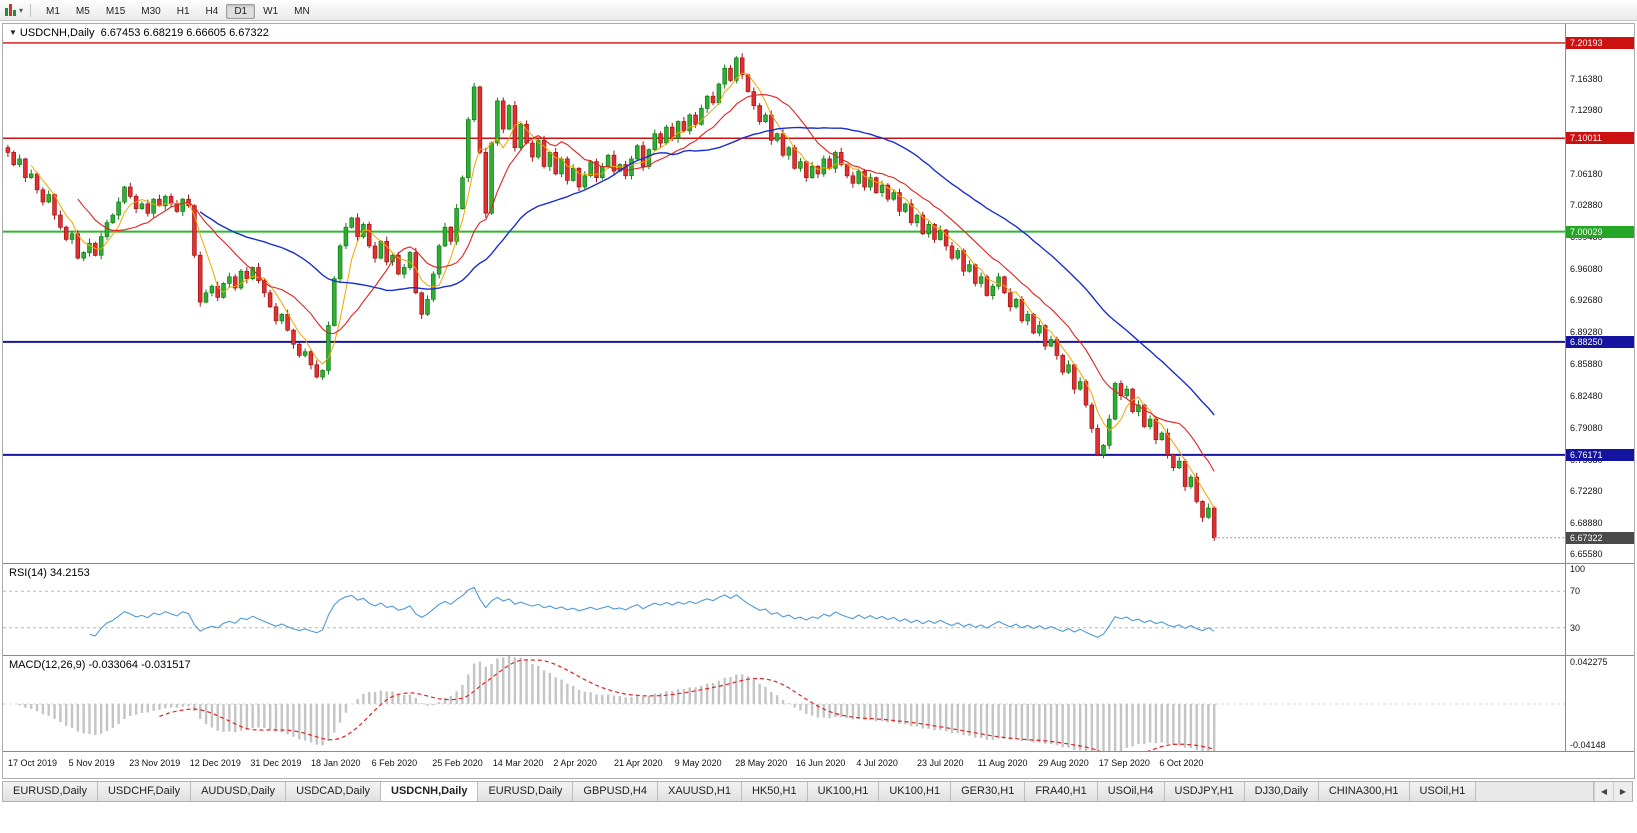 The height and width of the screenshot is (833, 1637). Describe the element at coordinates (1586, 204) in the screenshot. I see `price-tick-label: 7.02880` at that location.